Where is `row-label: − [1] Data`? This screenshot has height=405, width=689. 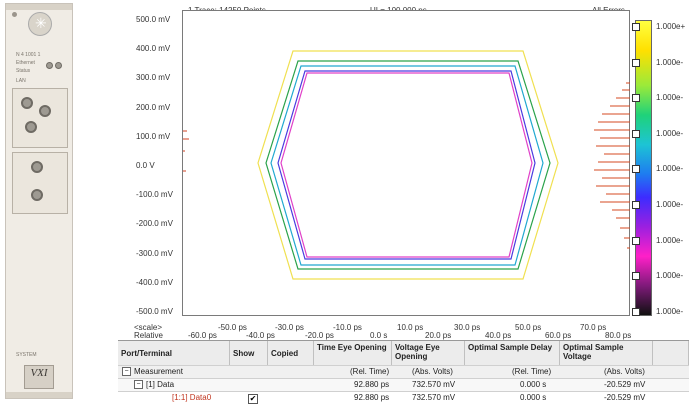
row-label: − [1] Data is located at coordinates (154, 385).